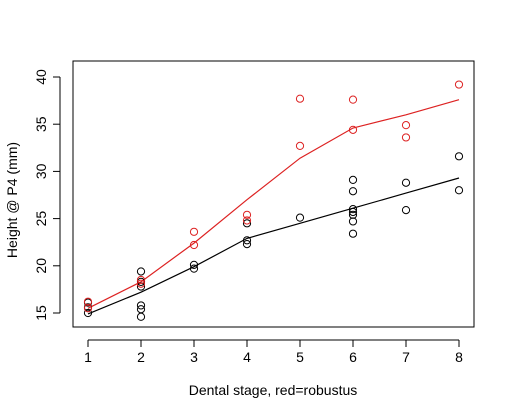  Describe the element at coordinates (247, 357) in the screenshot. I see `x-tick-label: 4` at that location.